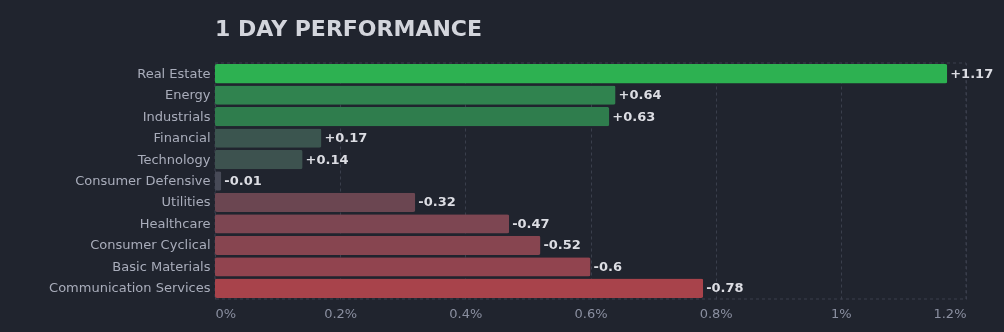  I want to click on y-tick-label: Technology, so click(173, 159).